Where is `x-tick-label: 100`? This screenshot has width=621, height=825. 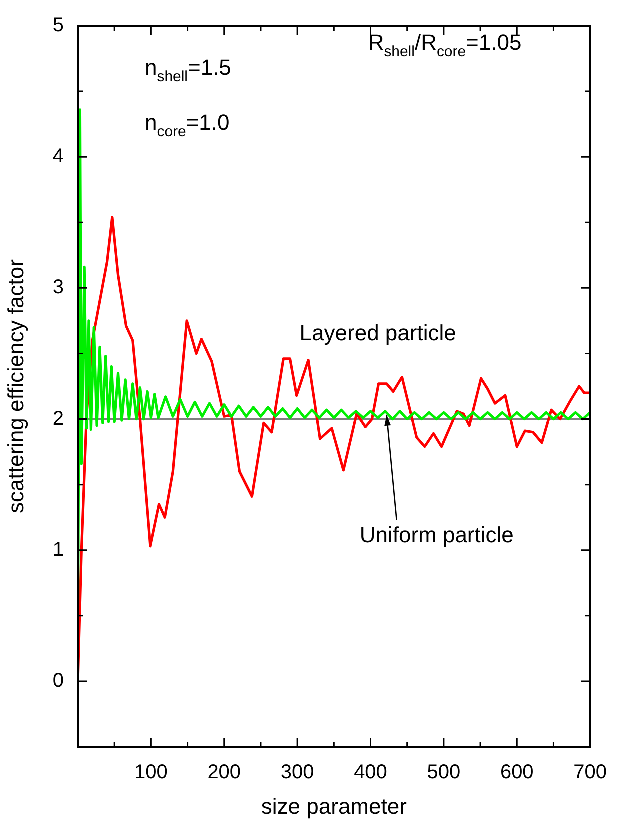
x-tick-label: 100 is located at coordinates (151, 773).